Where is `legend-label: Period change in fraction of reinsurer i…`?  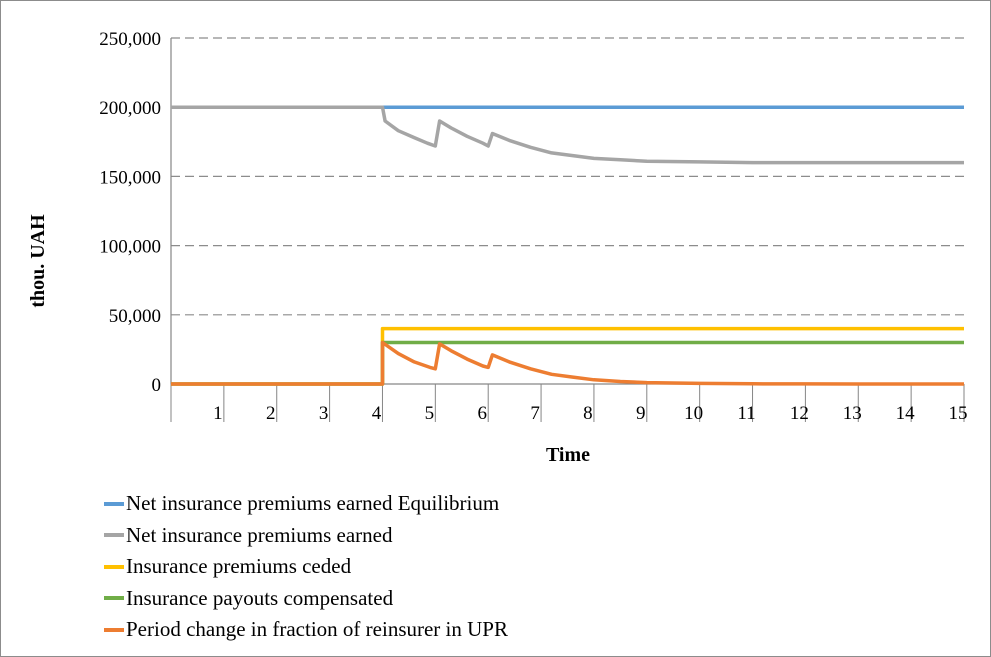 legend-label: Period change in fraction of reinsurer i… is located at coordinates (317, 629).